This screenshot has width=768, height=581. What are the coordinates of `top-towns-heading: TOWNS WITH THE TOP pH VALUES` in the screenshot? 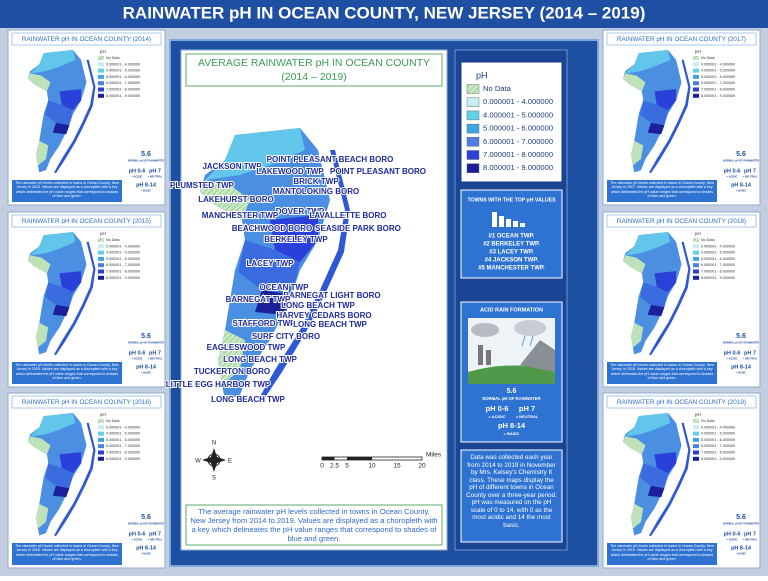 It's located at (511, 200).